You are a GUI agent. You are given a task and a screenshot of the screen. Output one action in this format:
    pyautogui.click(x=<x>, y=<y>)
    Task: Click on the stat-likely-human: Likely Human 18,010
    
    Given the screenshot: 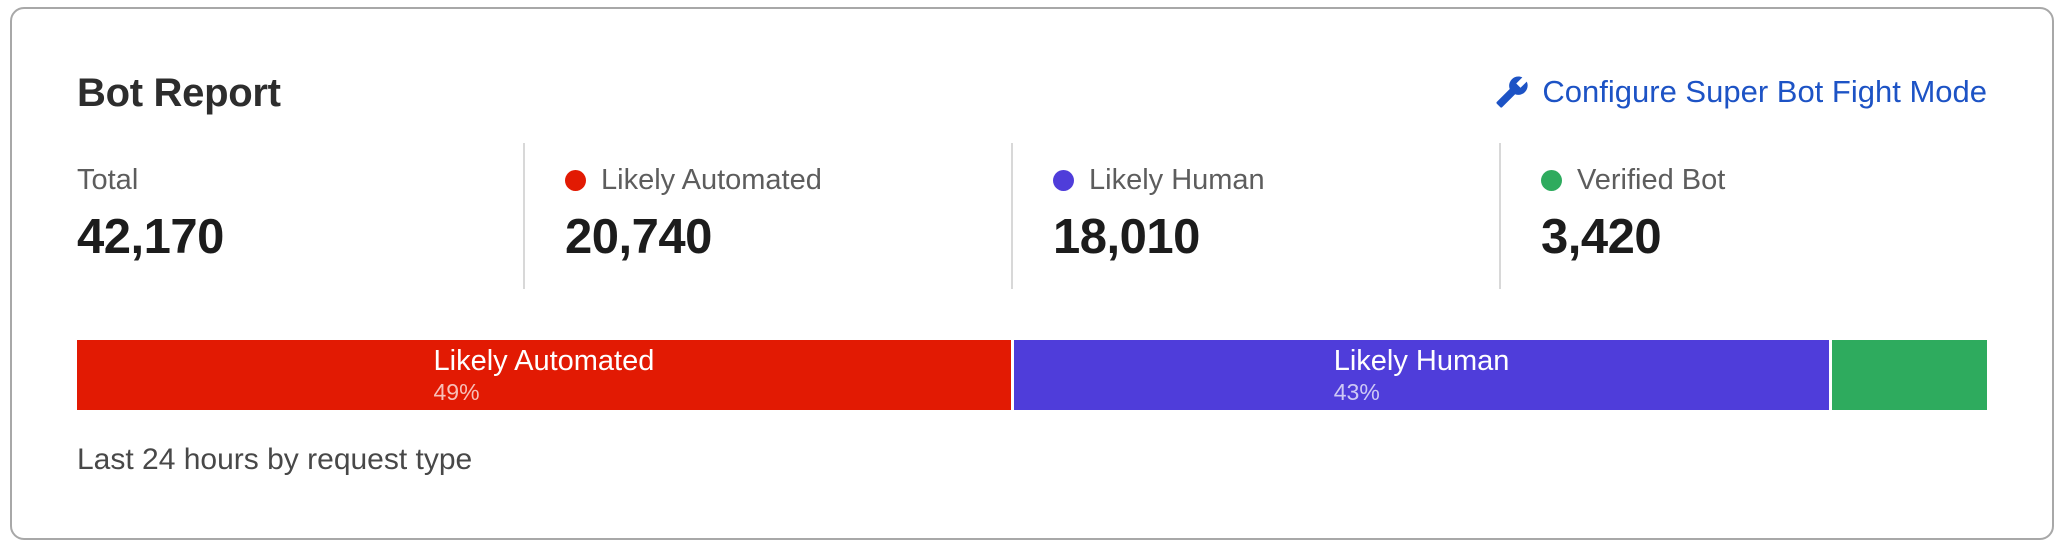 What is the action you would take?
    pyautogui.click(x=1255, y=216)
    